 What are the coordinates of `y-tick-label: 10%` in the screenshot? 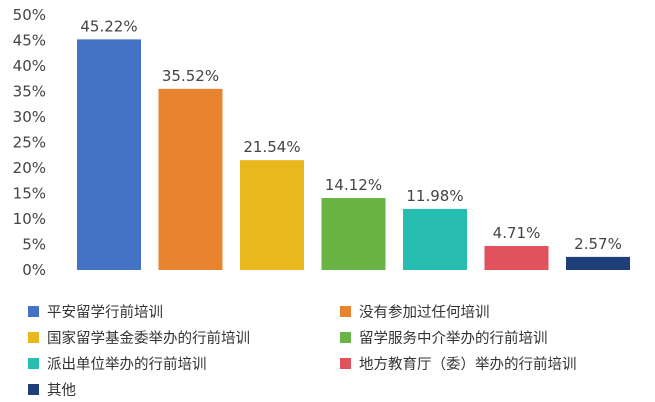 It's located at (29, 219).